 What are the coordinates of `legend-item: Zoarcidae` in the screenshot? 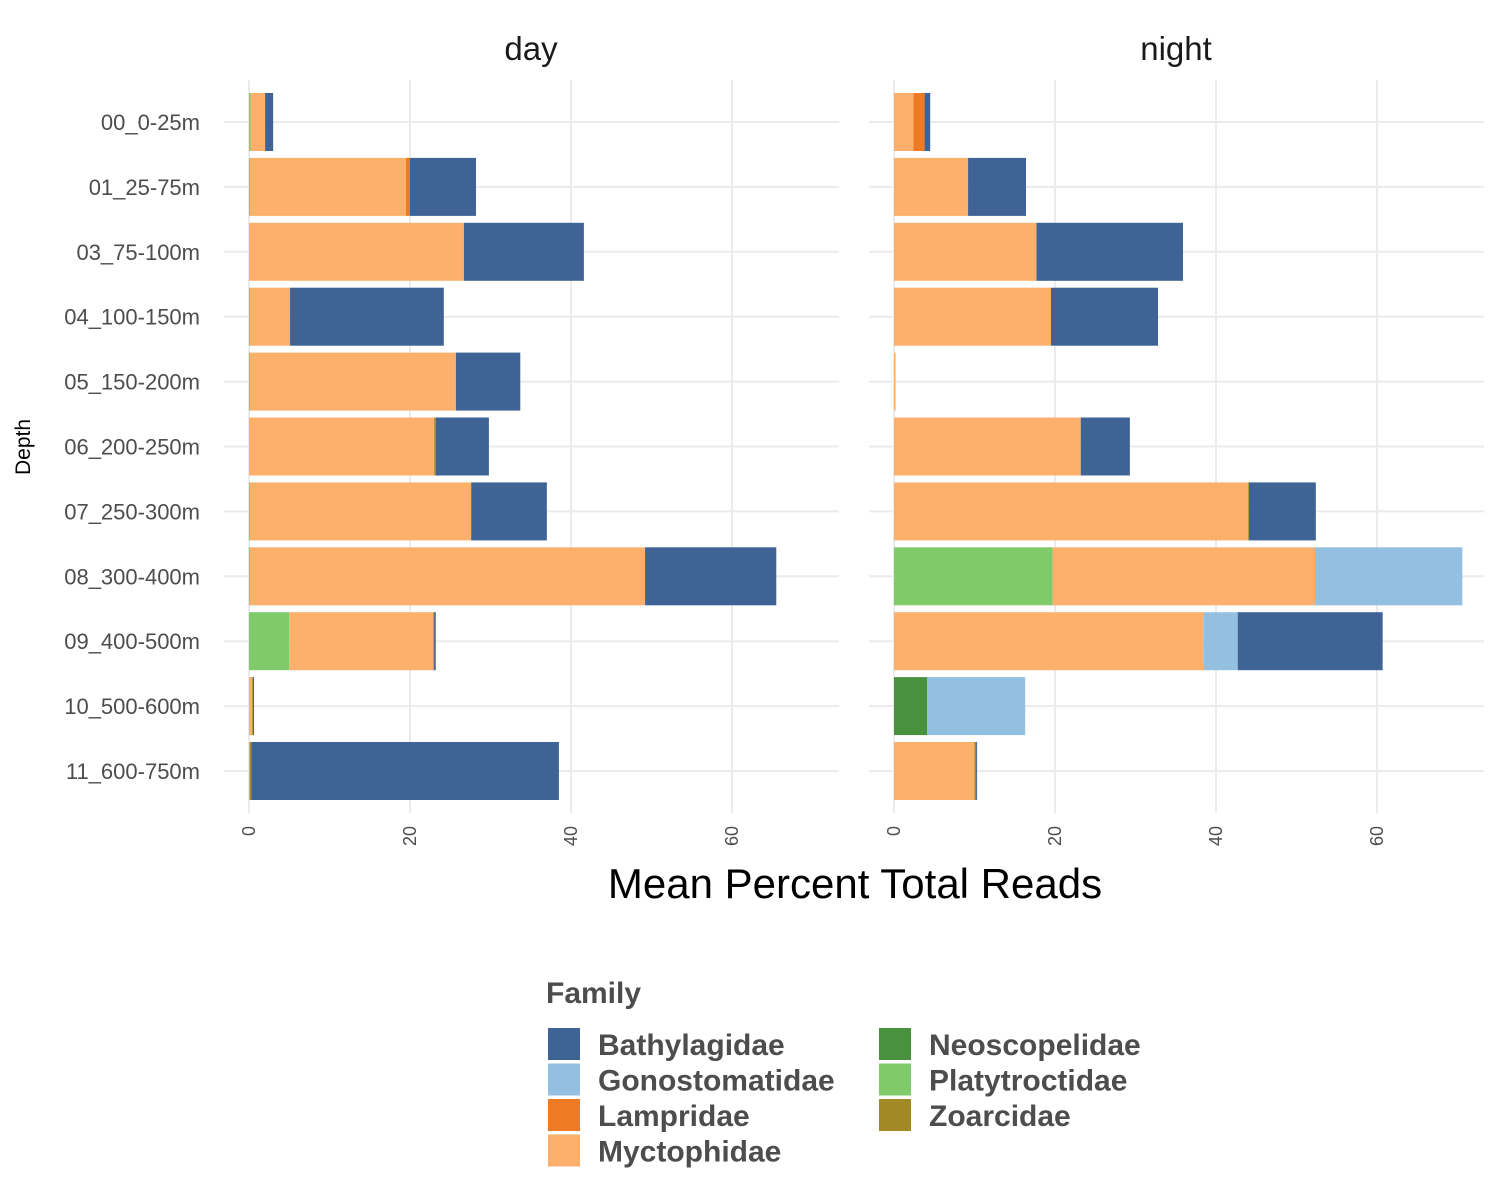 It's located at (975, 1116).